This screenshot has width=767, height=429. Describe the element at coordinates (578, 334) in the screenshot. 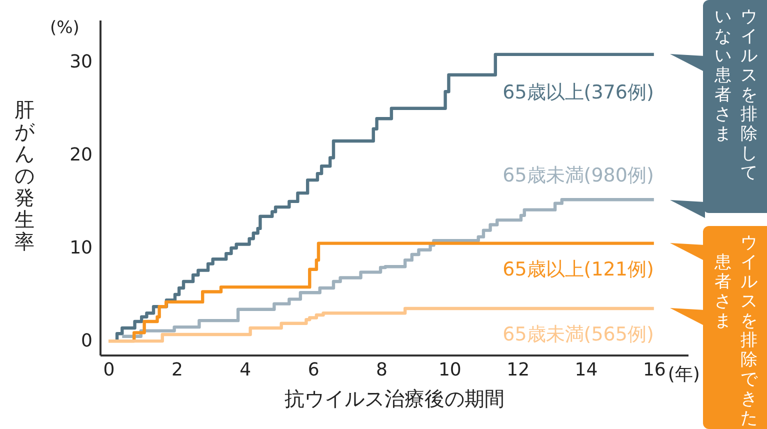

I see `series-label: 65歳未満(565例)` at that location.